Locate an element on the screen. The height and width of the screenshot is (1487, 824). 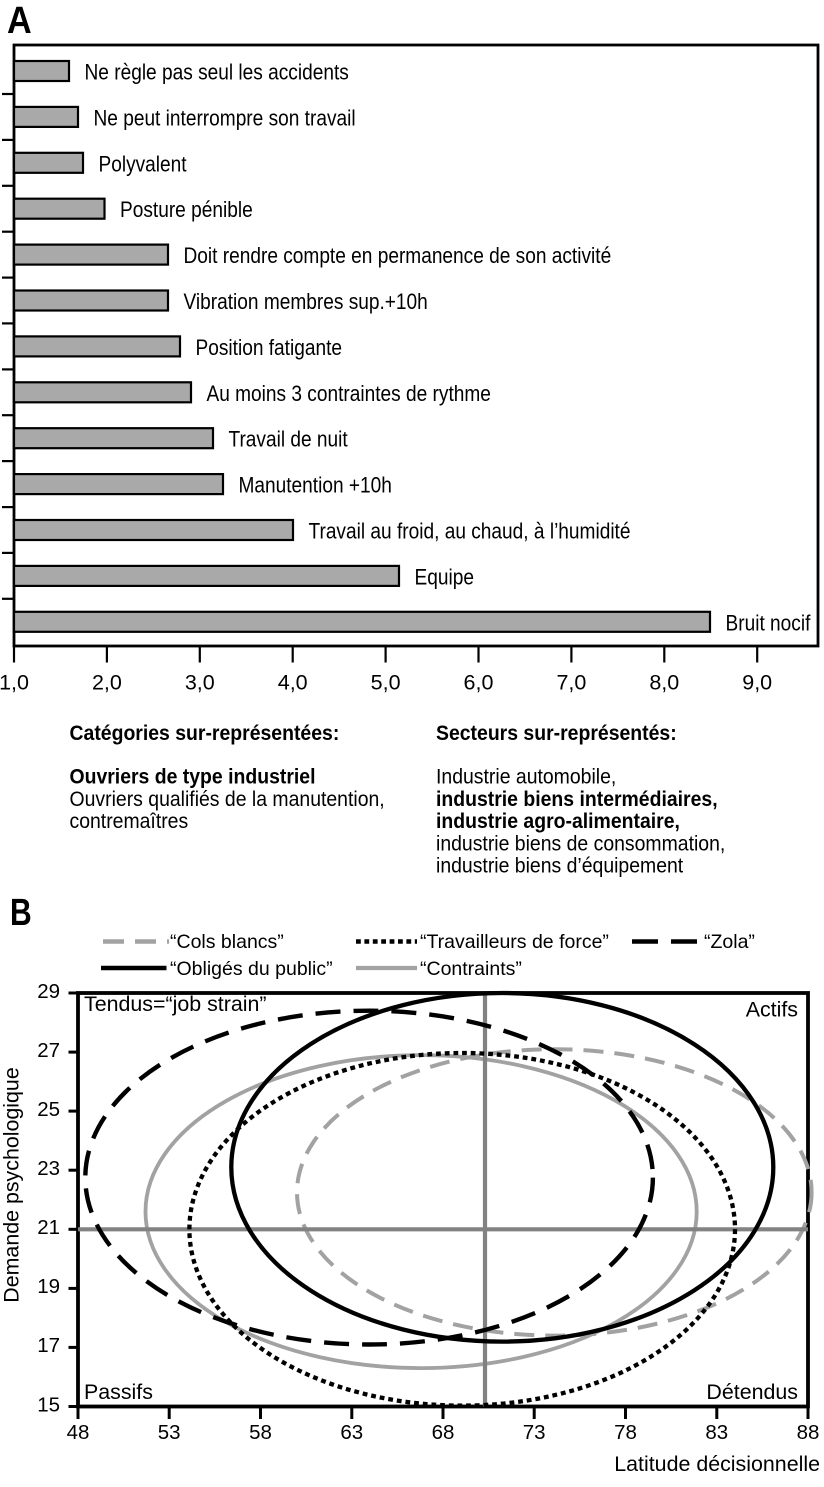
svg-text:Travail au froid, au chaud, à: Travail au froid, au chaud, à l’humidité is located at coordinates (470, 531).